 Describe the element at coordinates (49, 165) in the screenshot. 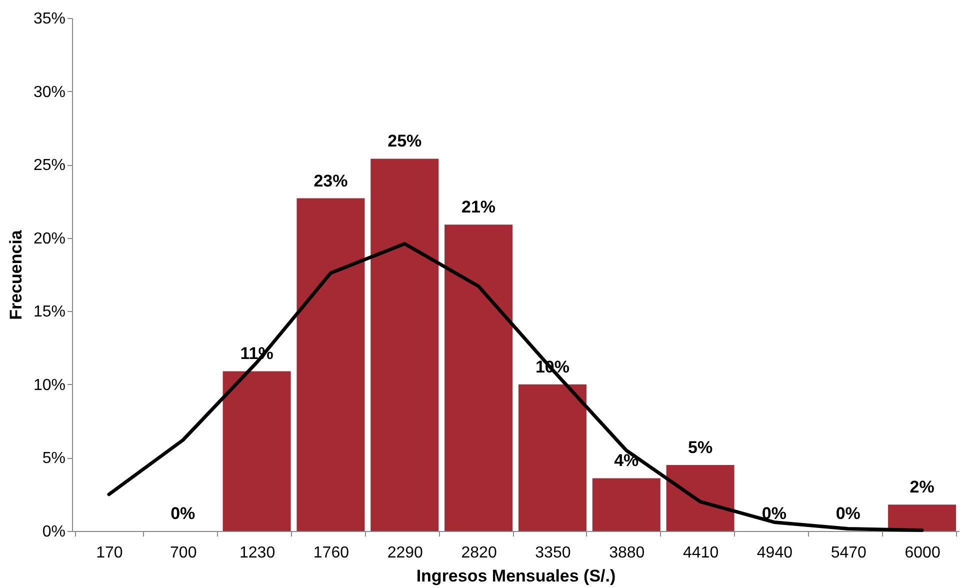

I see `y-tick-label: 25%` at that location.